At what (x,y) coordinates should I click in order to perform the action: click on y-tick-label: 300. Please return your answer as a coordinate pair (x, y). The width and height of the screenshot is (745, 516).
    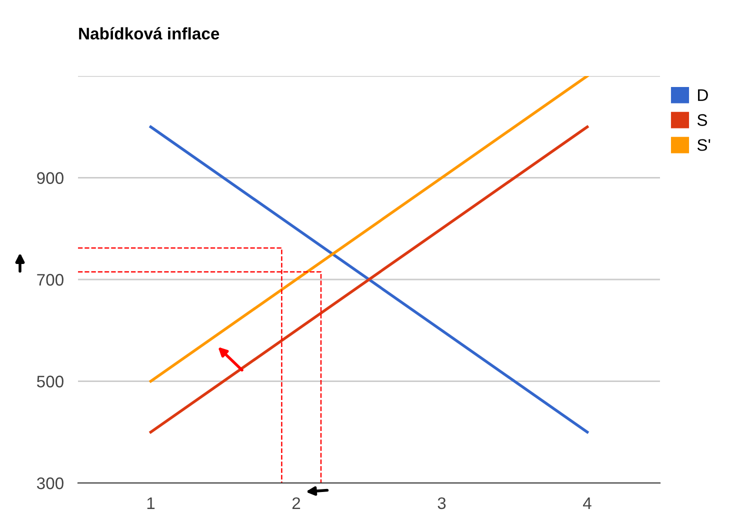
    Looking at the image, I should click on (50, 483).